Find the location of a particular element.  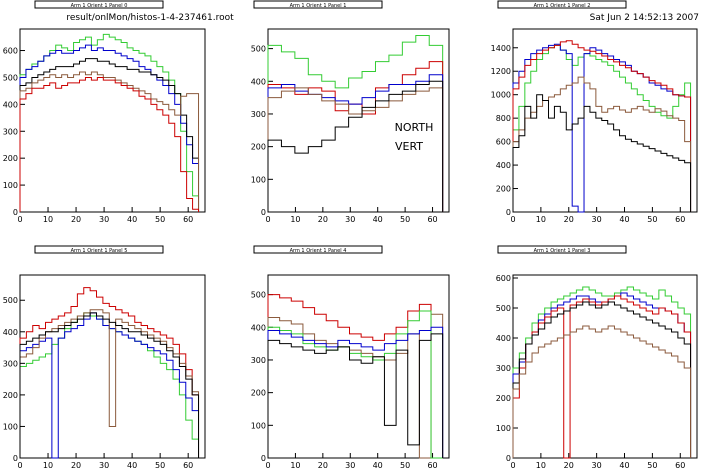

panel-title: Arm 1 Orient 1 Panel 3 is located at coordinates (562, 251).